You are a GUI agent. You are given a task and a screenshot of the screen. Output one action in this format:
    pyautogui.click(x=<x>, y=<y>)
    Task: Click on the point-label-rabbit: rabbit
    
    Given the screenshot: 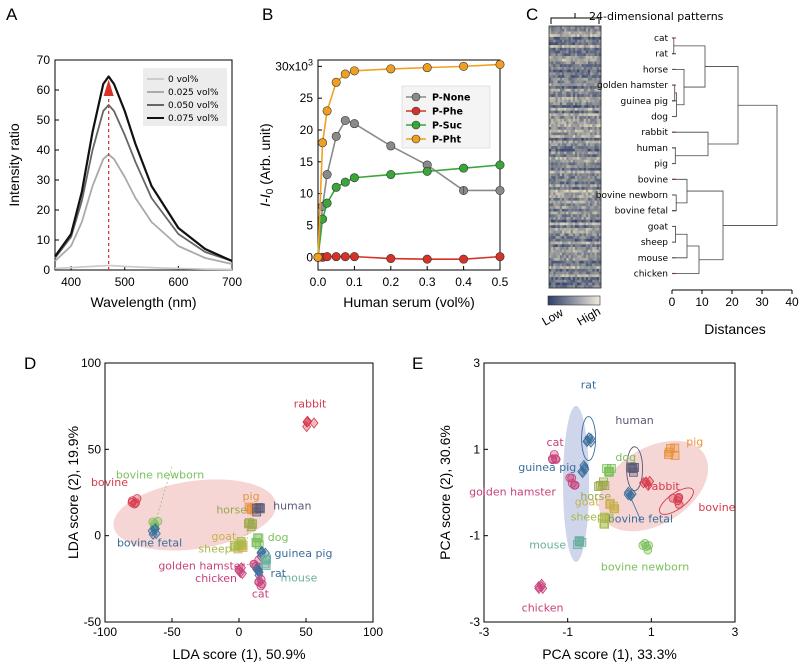 What is the action you would take?
    pyautogui.click(x=310, y=403)
    